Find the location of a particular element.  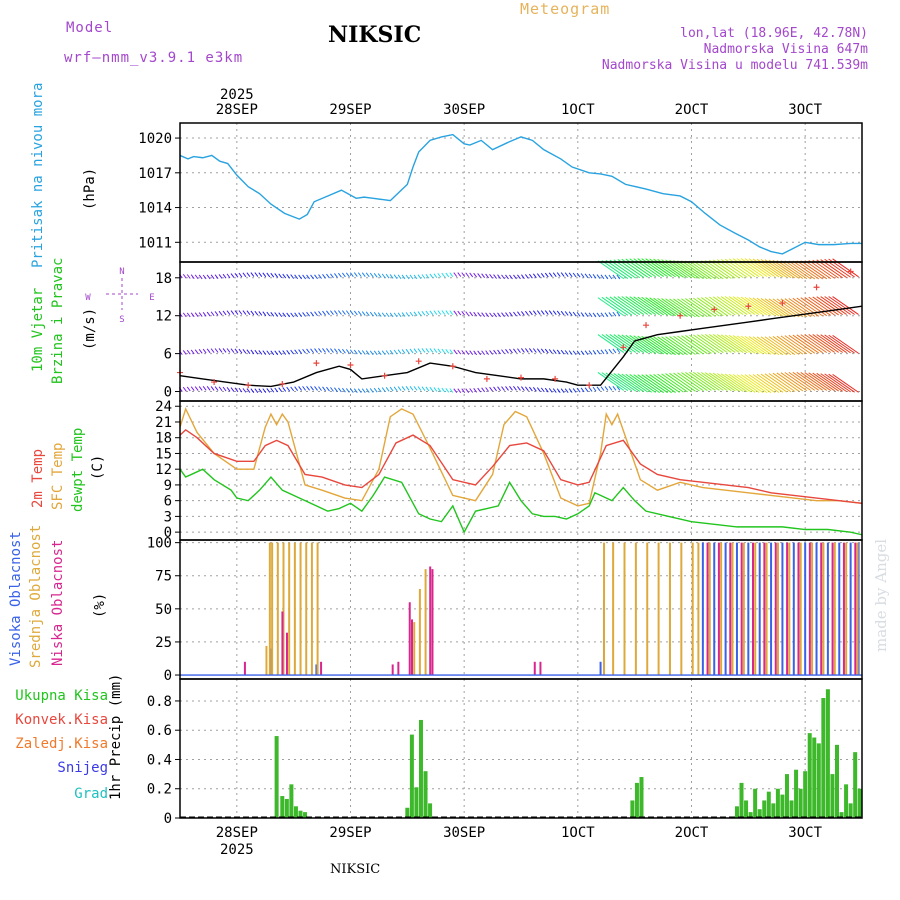

top-date-label: 2OCT is located at coordinates (692, 110).